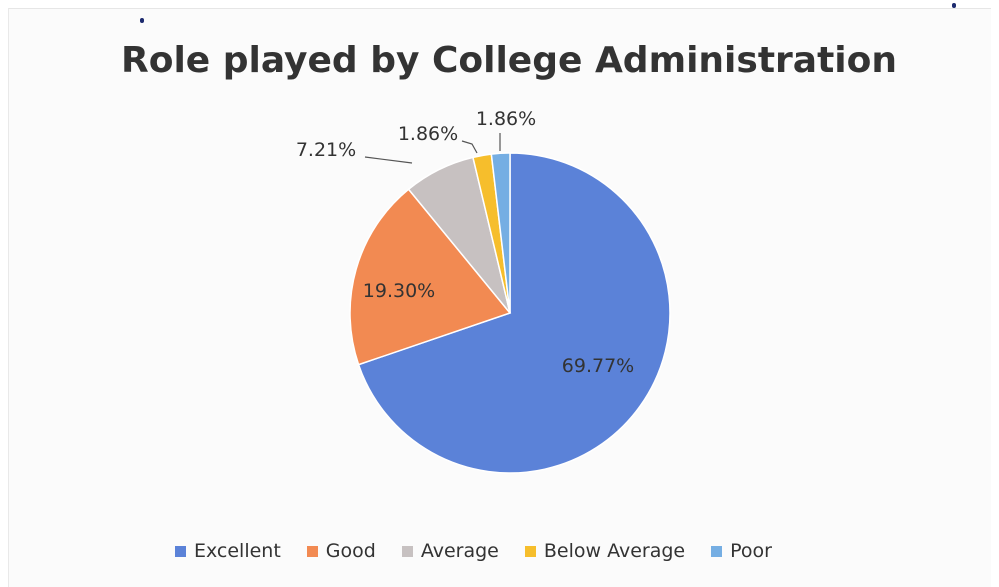 The image size is (999, 587). I want to click on pie-slice-good, so click(430, 277).